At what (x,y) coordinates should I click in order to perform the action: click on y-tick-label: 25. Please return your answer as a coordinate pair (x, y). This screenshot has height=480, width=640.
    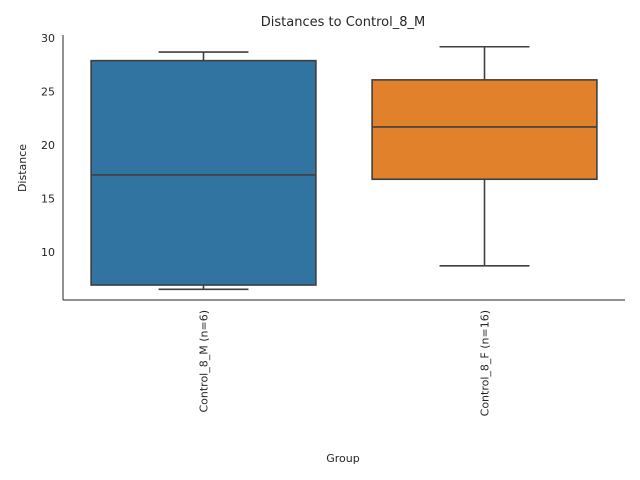
    Looking at the image, I should click on (48, 92).